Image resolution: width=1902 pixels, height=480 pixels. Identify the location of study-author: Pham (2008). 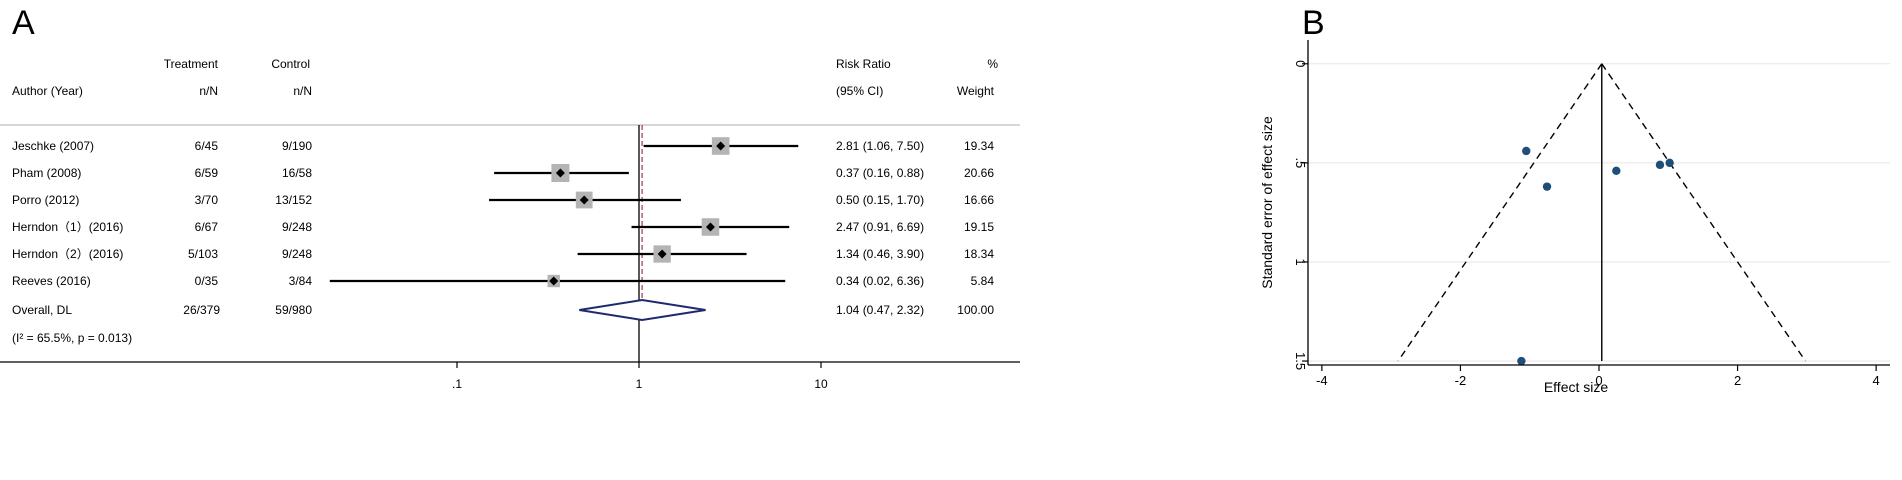
(46, 173).